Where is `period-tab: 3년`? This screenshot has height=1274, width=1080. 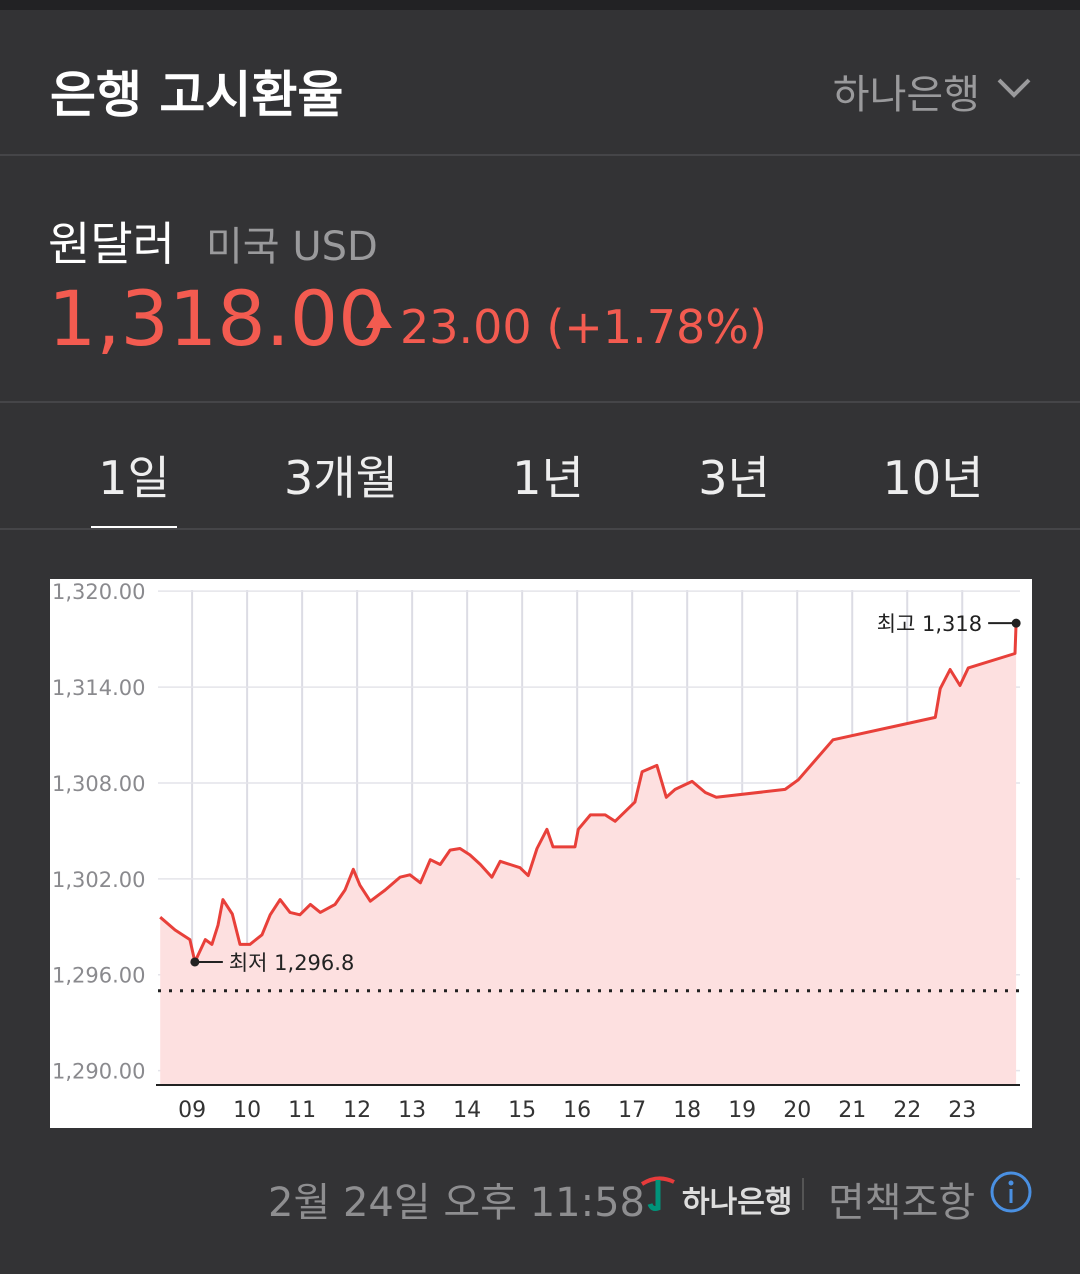 period-tab: 3년 is located at coordinates (734, 478).